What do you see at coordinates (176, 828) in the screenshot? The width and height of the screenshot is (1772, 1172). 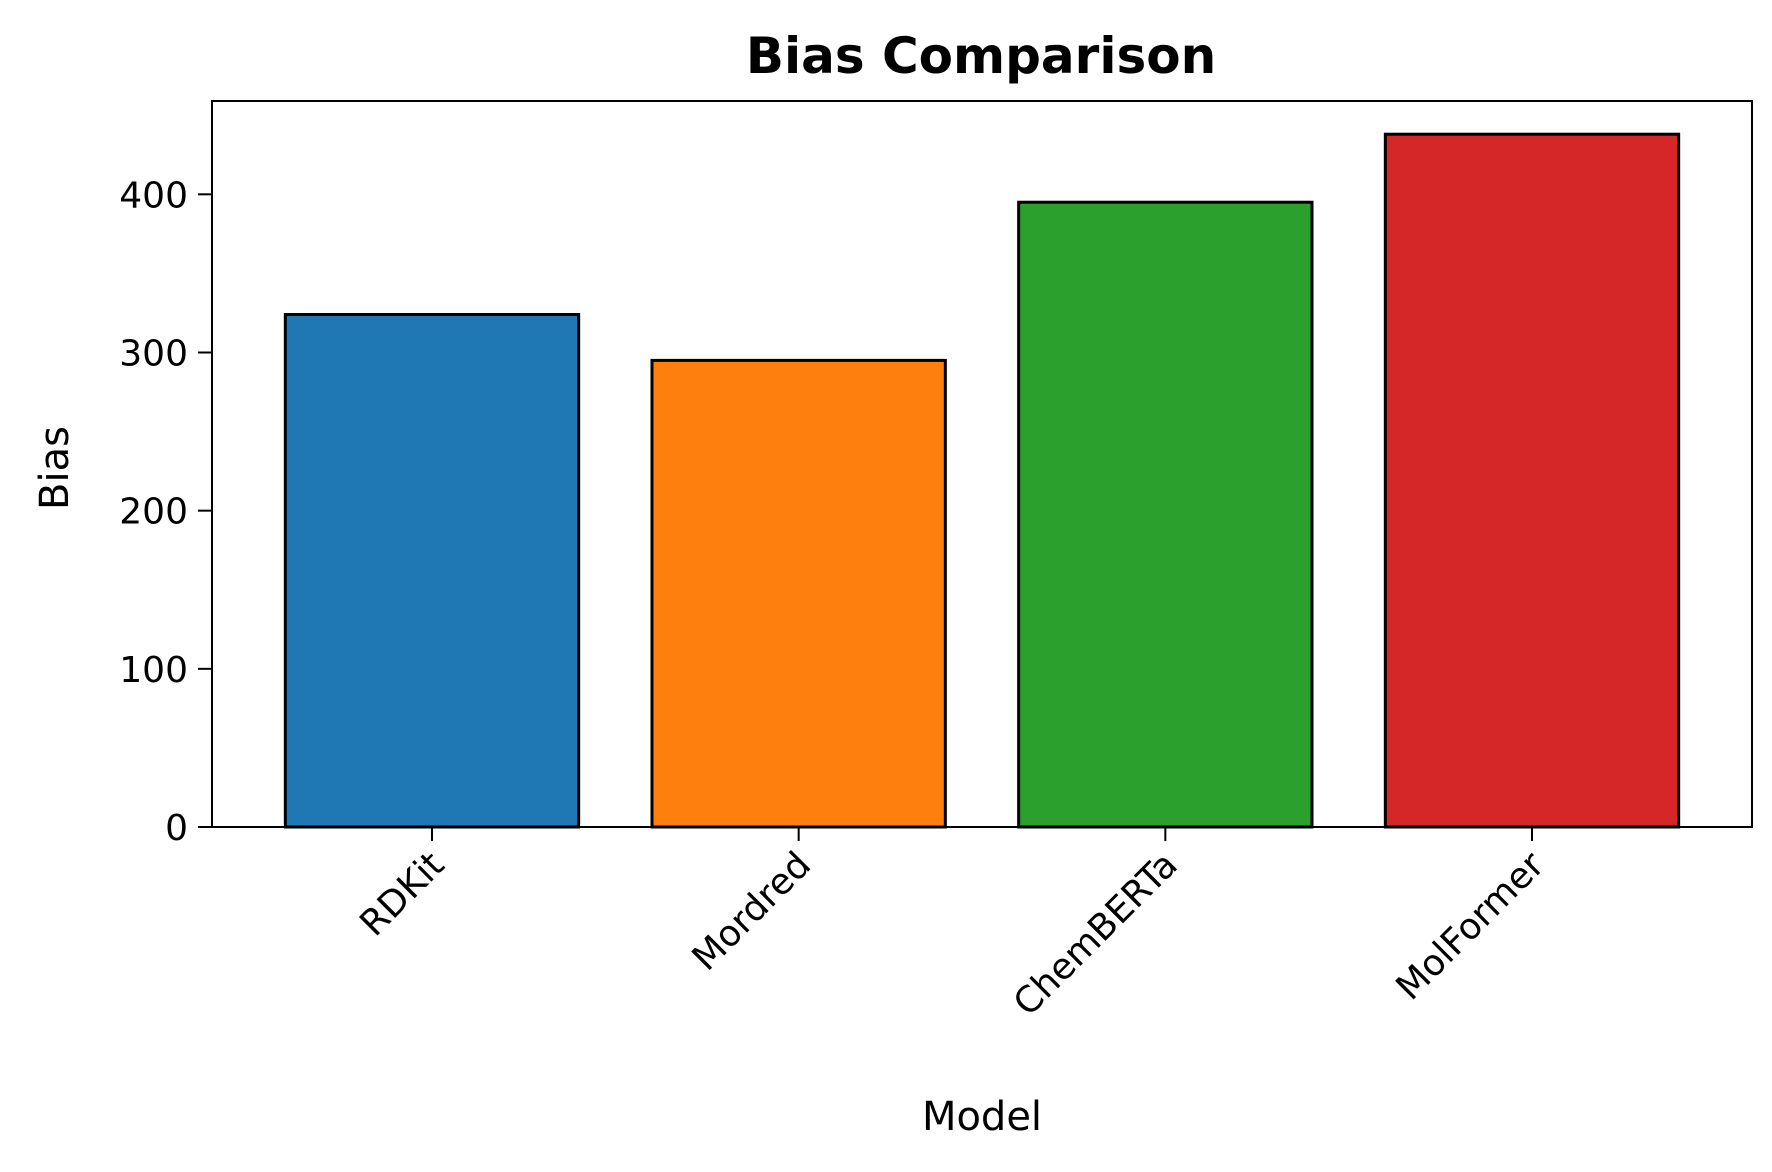 I see `y-tick-label: 0` at bounding box center [176, 828].